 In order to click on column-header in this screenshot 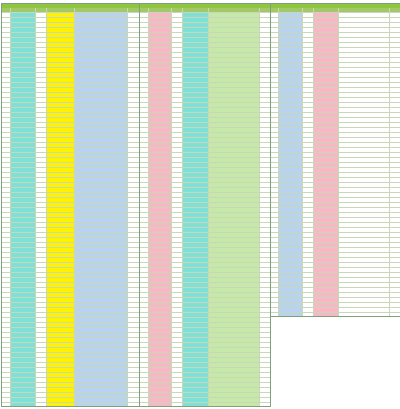, I will do `click(6, 10)`.